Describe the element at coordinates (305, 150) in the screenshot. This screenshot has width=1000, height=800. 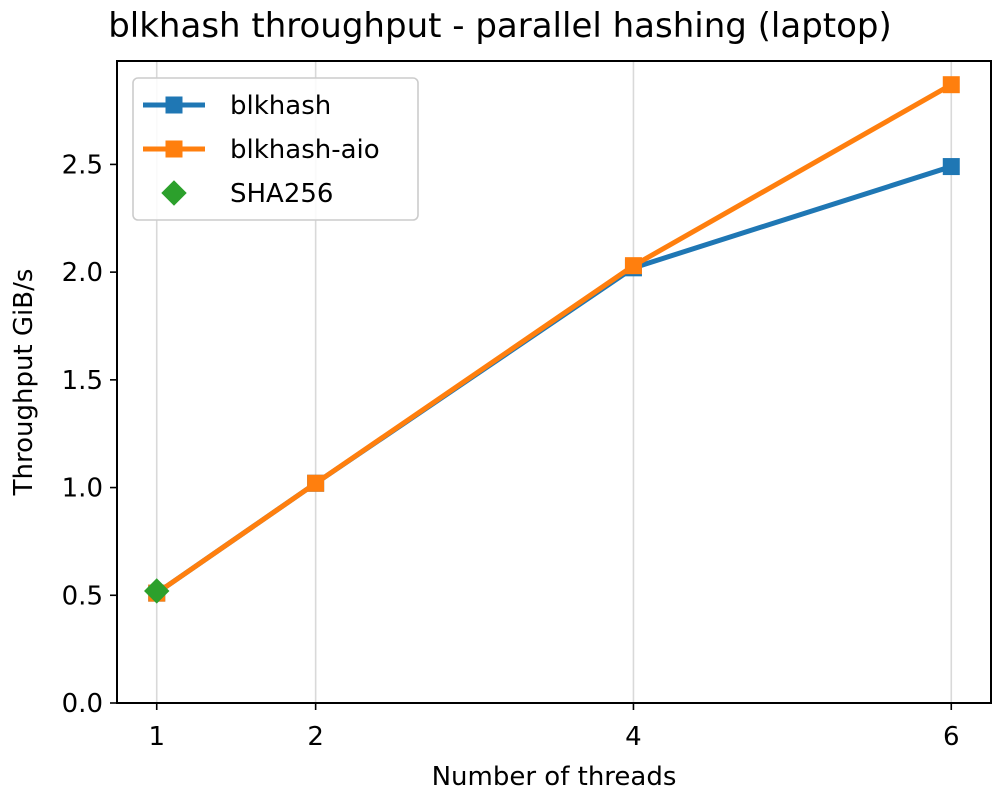
I see `legend-label: blkhash-aio` at that location.